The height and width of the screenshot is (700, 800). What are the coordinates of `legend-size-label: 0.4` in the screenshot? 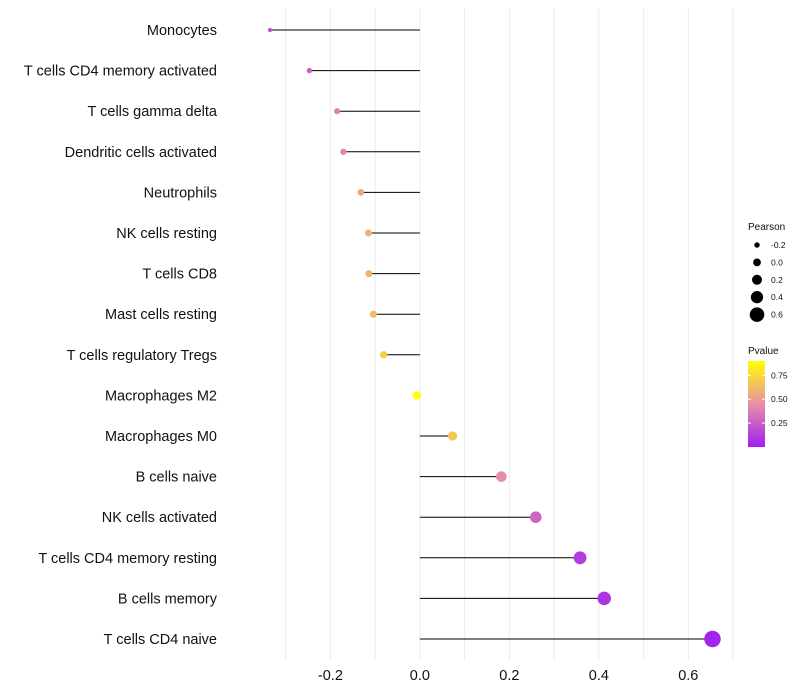 It's located at (777, 297).